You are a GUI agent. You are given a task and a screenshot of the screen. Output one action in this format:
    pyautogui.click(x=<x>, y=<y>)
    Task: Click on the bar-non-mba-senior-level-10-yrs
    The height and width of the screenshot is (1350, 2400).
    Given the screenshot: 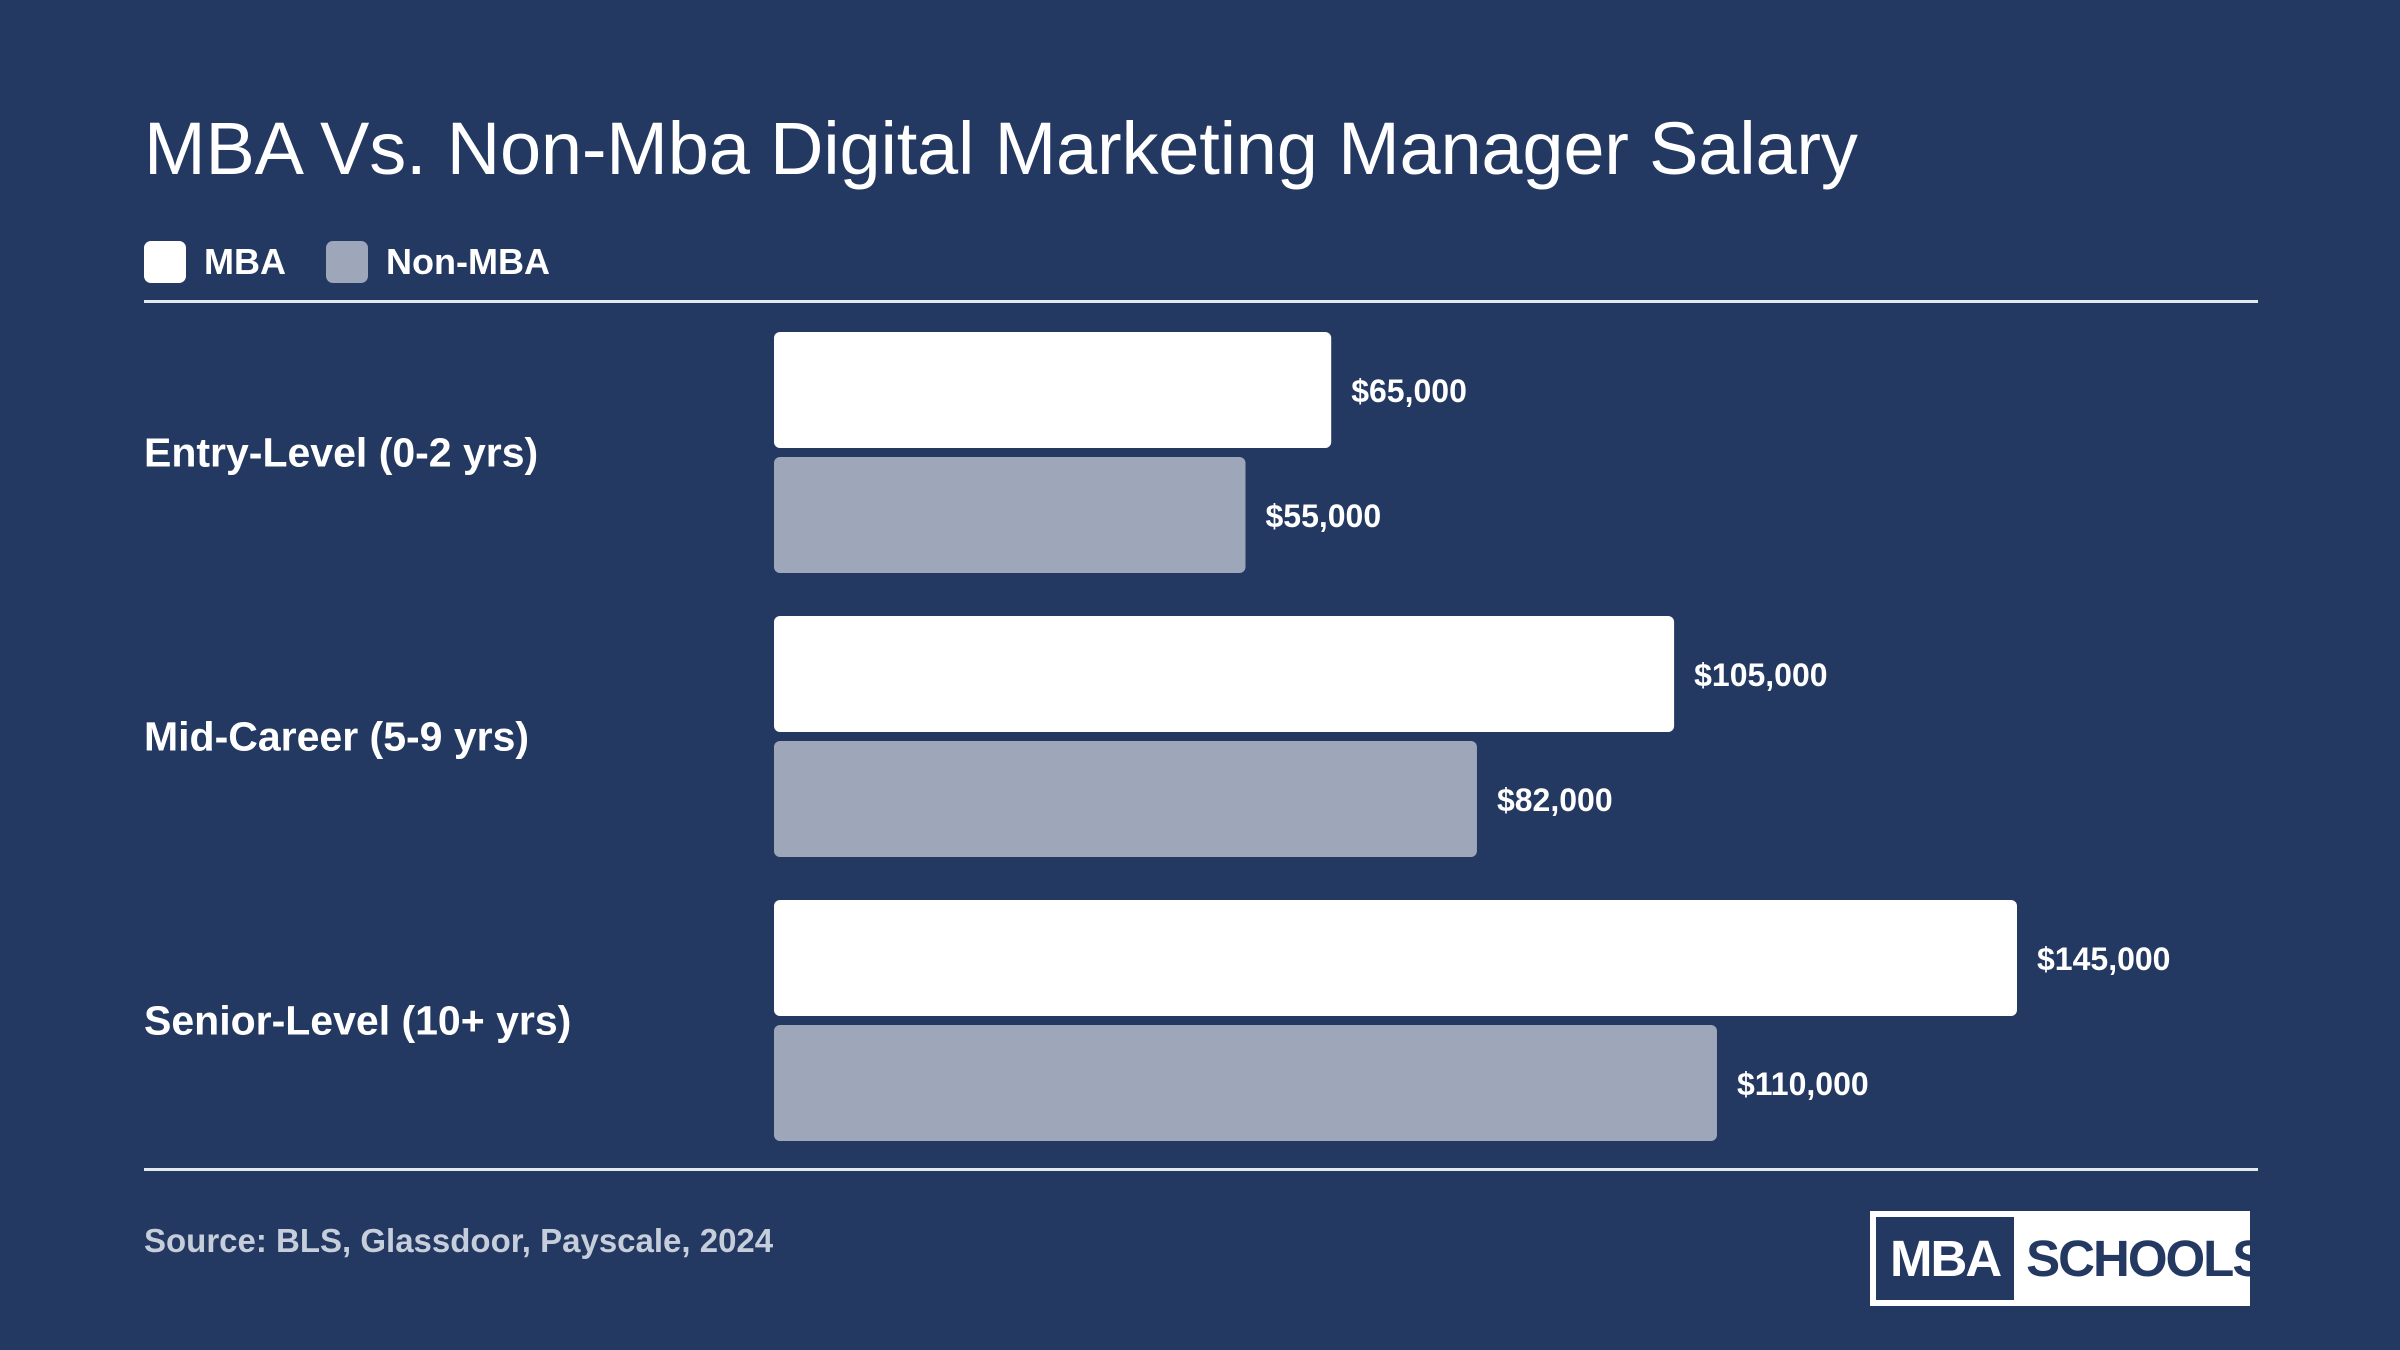 What is the action you would take?
    pyautogui.click(x=1245, y=1083)
    